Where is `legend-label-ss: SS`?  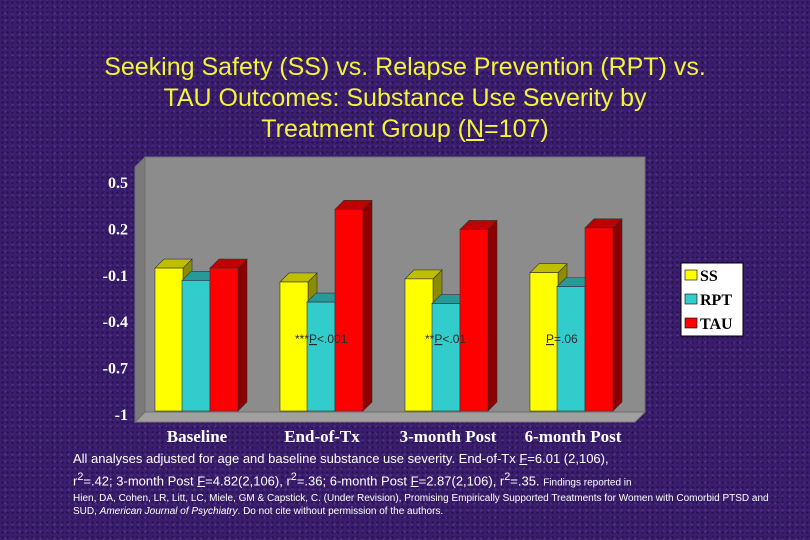
legend-label-ss: SS is located at coordinates (709, 276).